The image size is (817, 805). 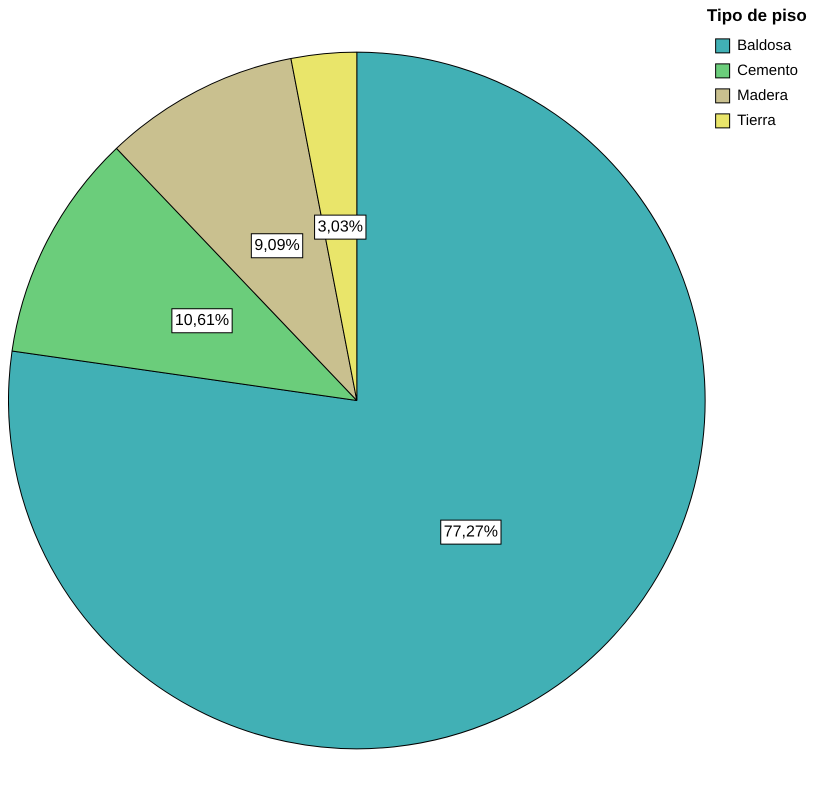 What do you see at coordinates (471, 532) in the screenshot?
I see `data-label: 77,27%` at bounding box center [471, 532].